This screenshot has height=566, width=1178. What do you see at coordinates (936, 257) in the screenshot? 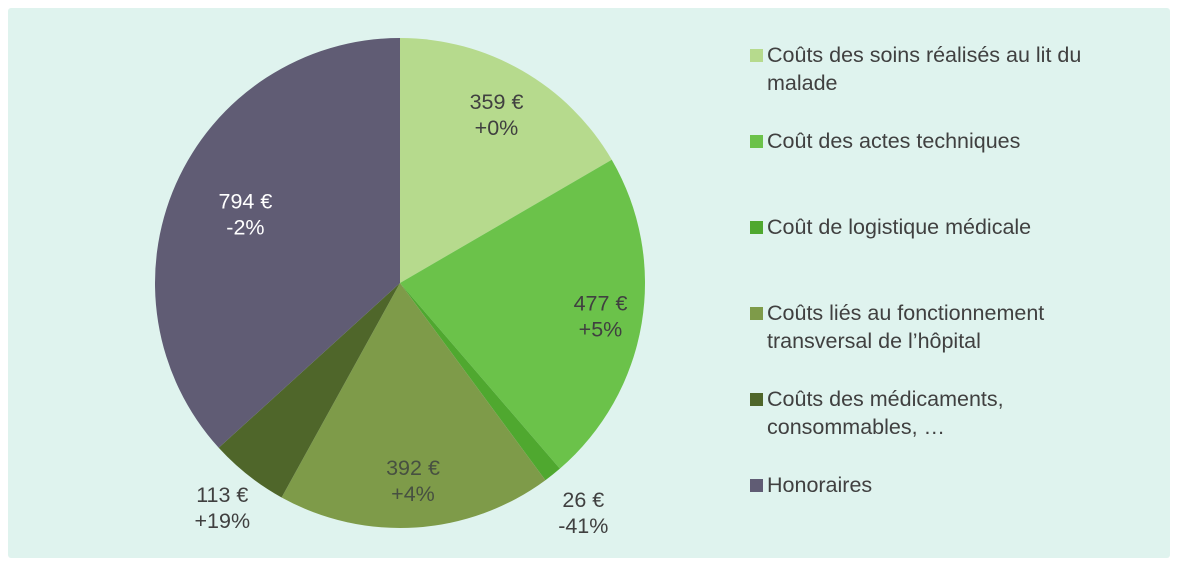
I see `legend-item-3: Coût de logistique médicale` at bounding box center [936, 257].